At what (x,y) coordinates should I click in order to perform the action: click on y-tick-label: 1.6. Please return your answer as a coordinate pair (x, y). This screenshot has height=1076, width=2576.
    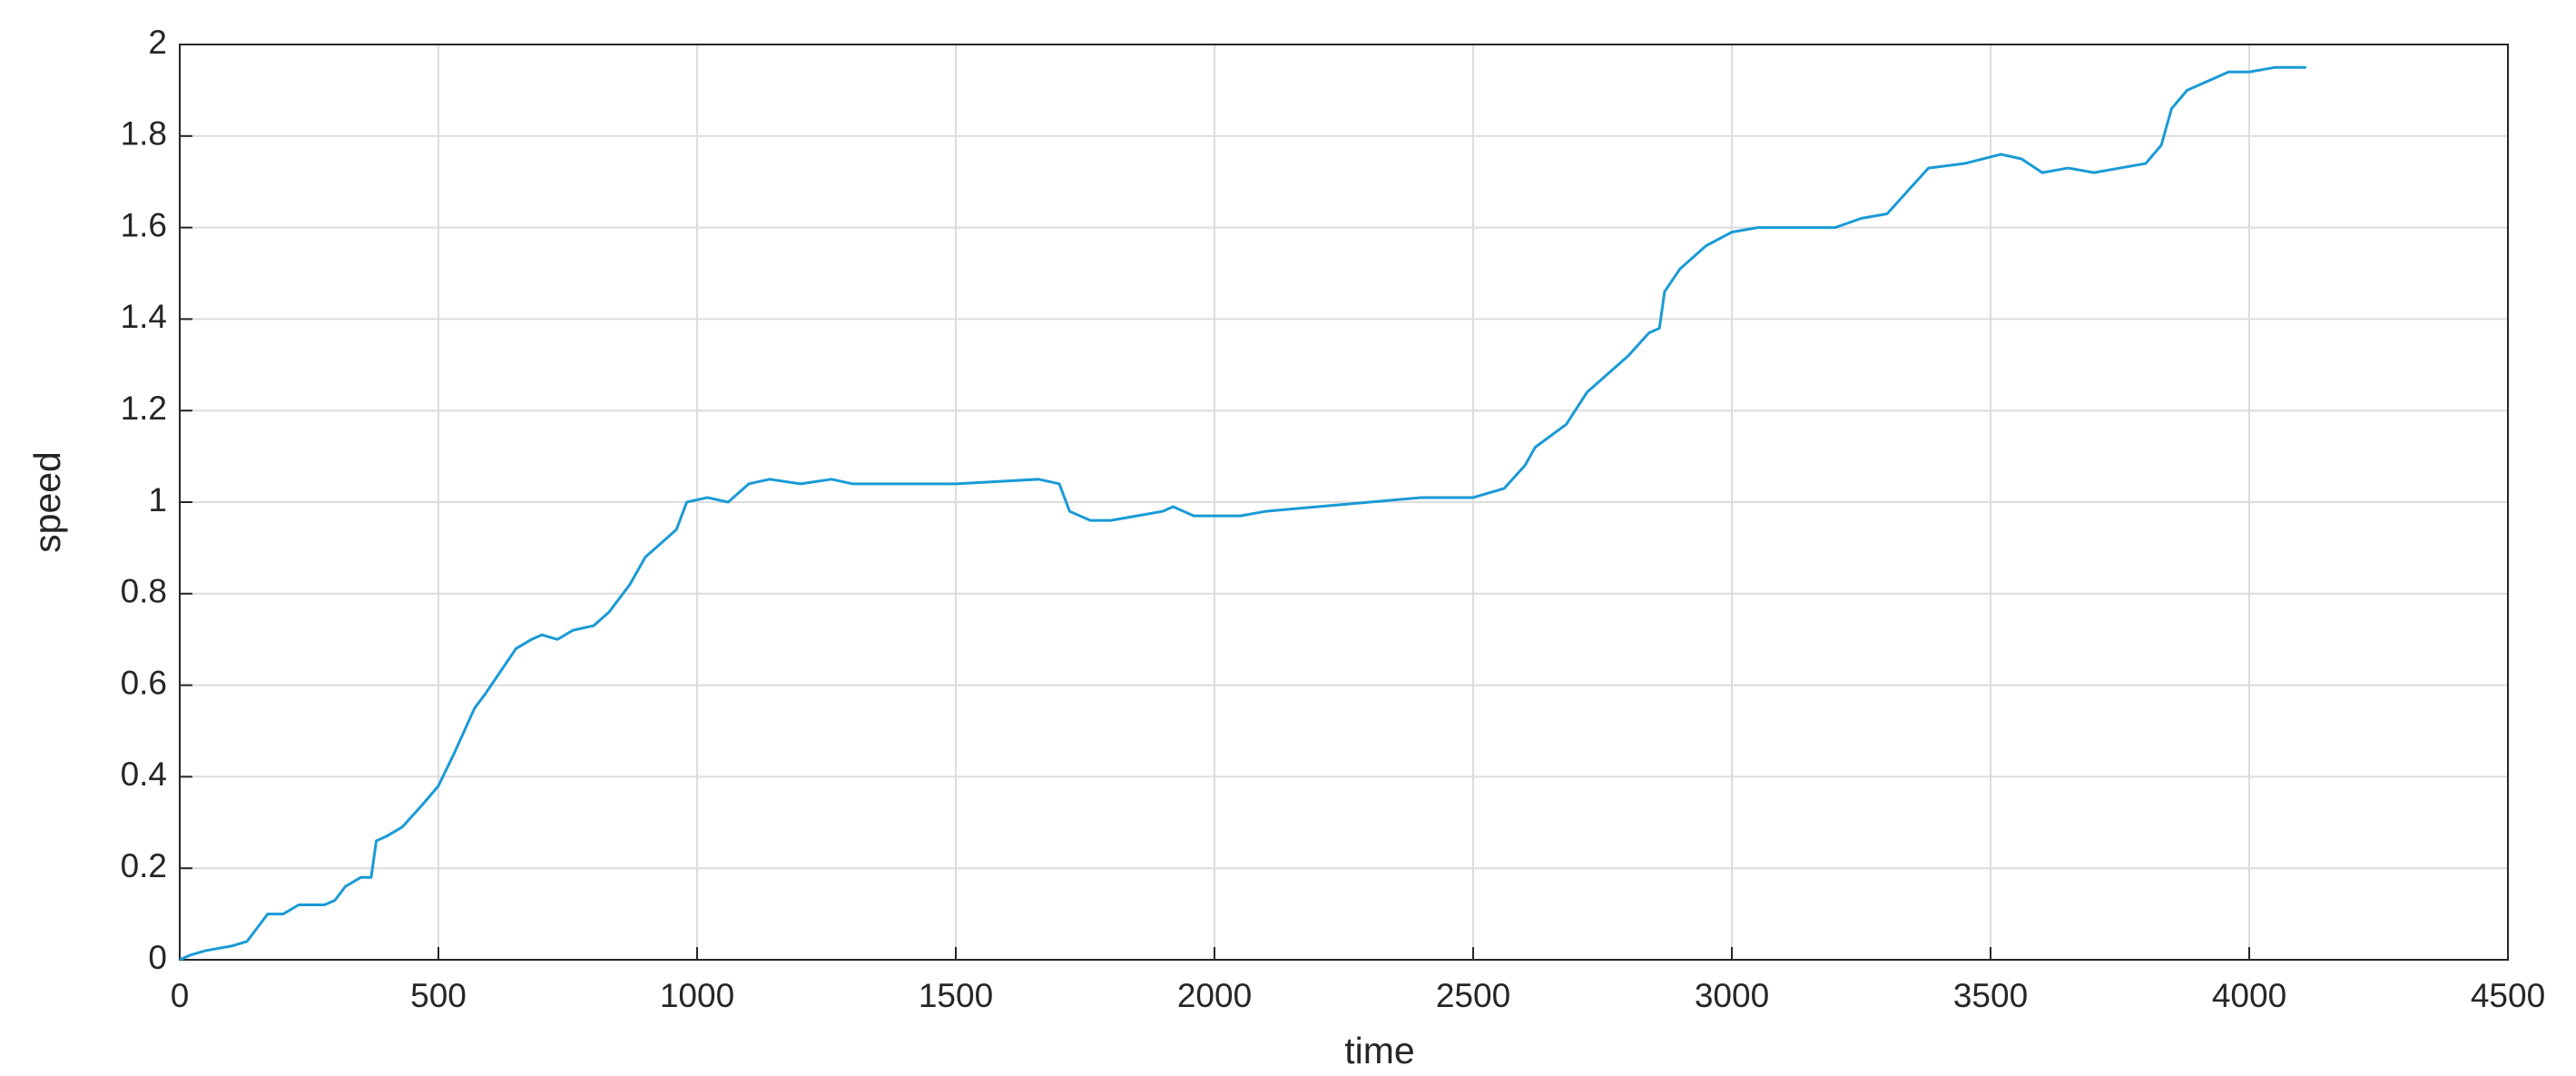
    Looking at the image, I should click on (144, 224).